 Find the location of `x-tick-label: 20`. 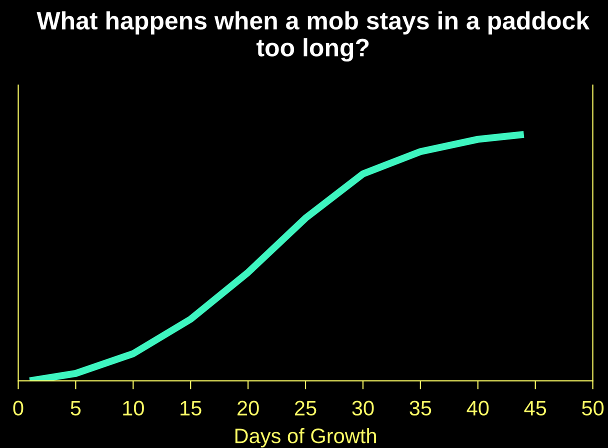

x-tick-label: 20 is located at coordinates (248, 408).